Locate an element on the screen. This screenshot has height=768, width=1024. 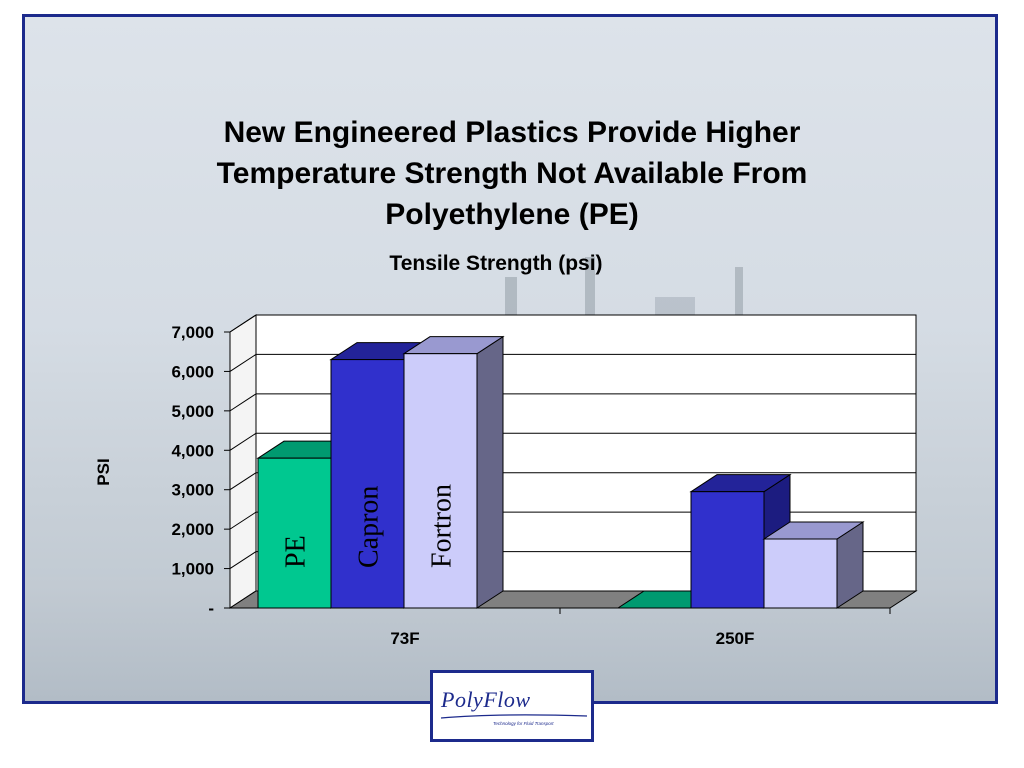
bar-fortron-73f is located at coordinates (440, 481).